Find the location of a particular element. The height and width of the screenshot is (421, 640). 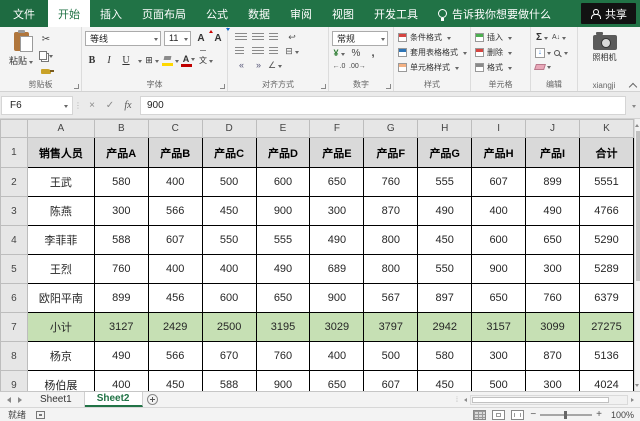

cell-A6: 欧阳平南 is located at coordinates (60, 298).